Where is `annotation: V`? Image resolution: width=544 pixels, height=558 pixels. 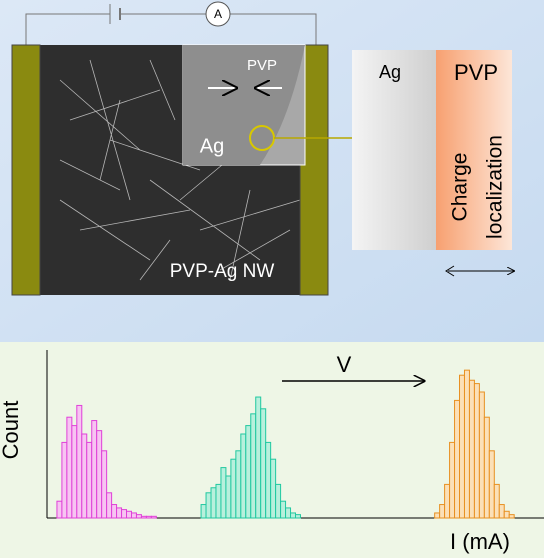 annotation: V is located at coordinates (344, 364).